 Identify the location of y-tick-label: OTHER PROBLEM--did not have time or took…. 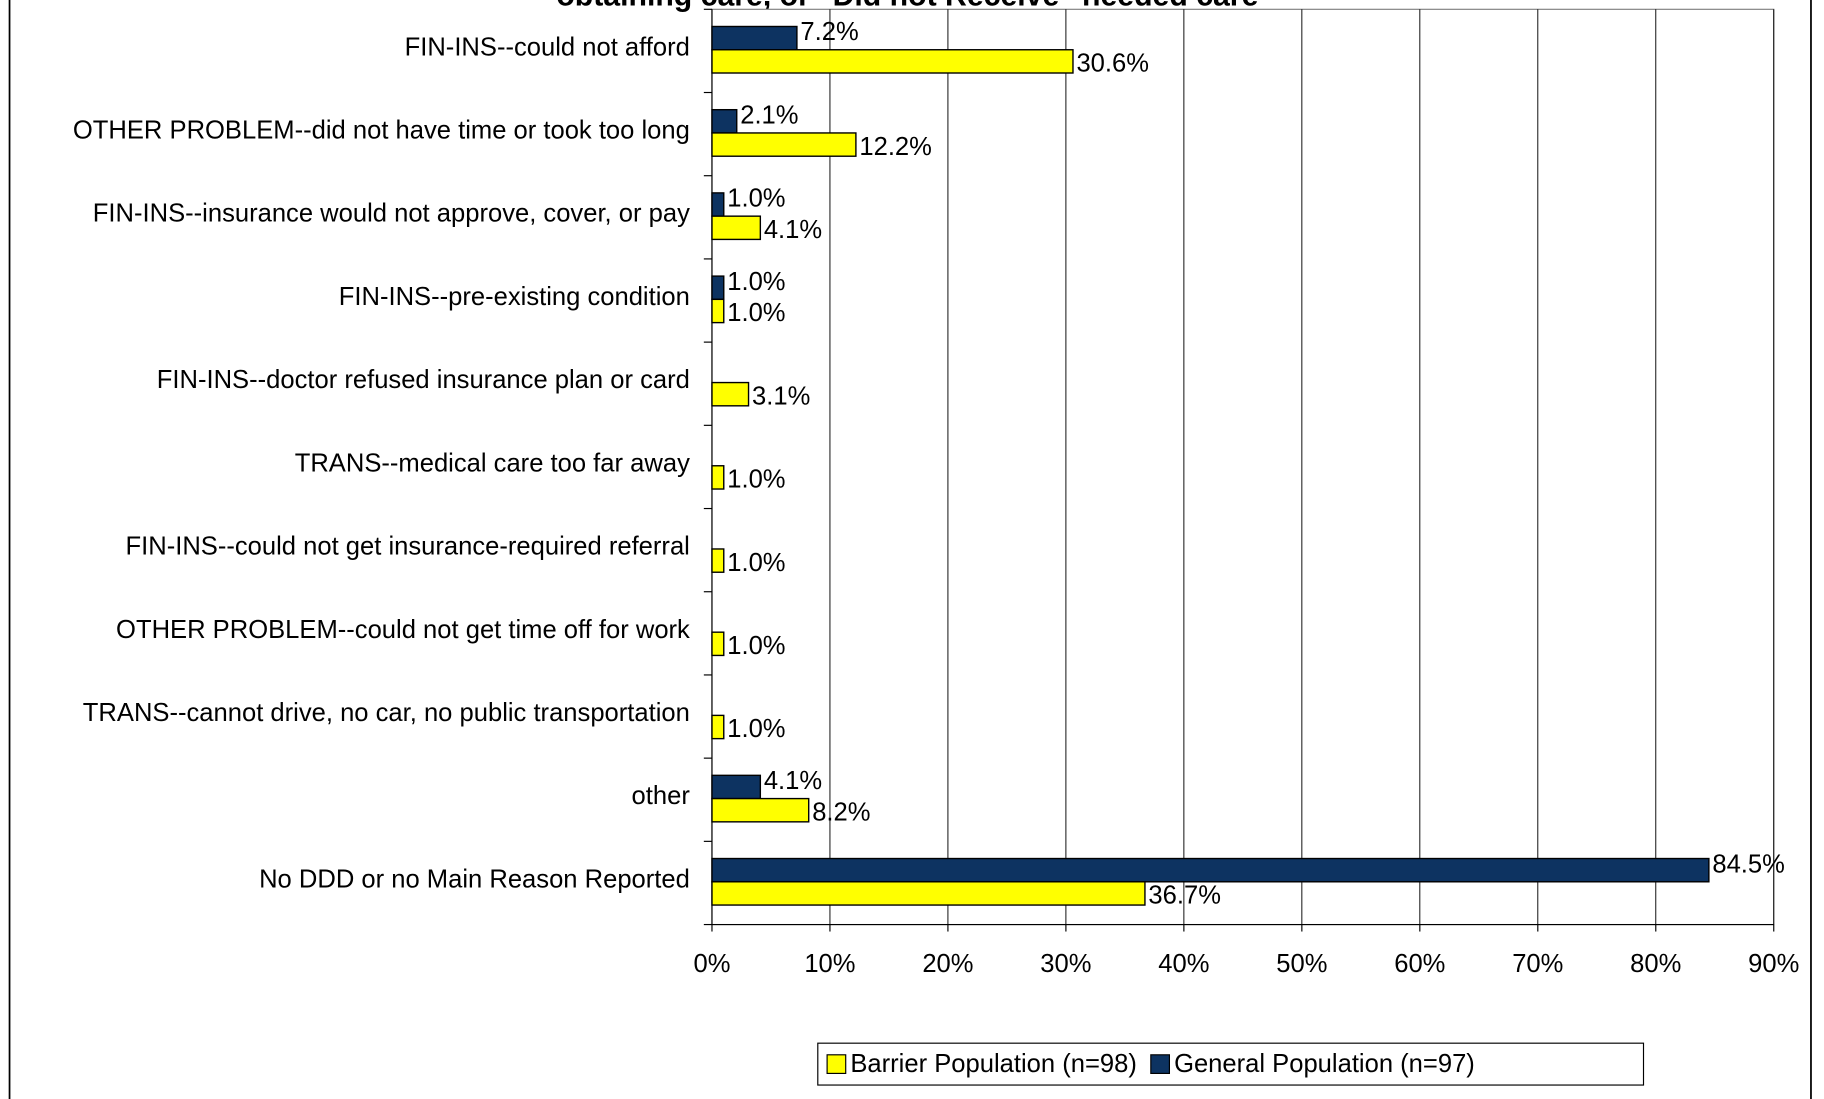
(381, 131).